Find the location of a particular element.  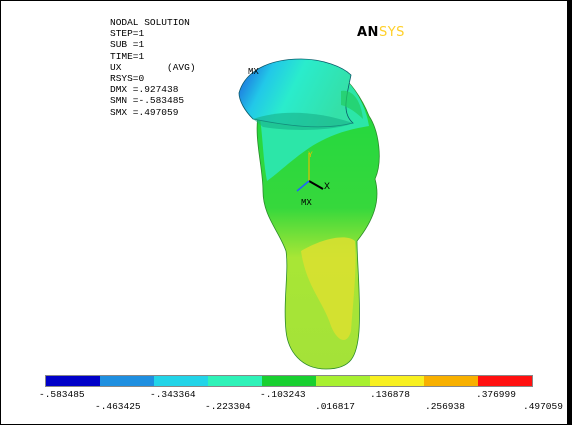

info-line-smn: SMN =-.583485 is located at coordinates (147, 101).